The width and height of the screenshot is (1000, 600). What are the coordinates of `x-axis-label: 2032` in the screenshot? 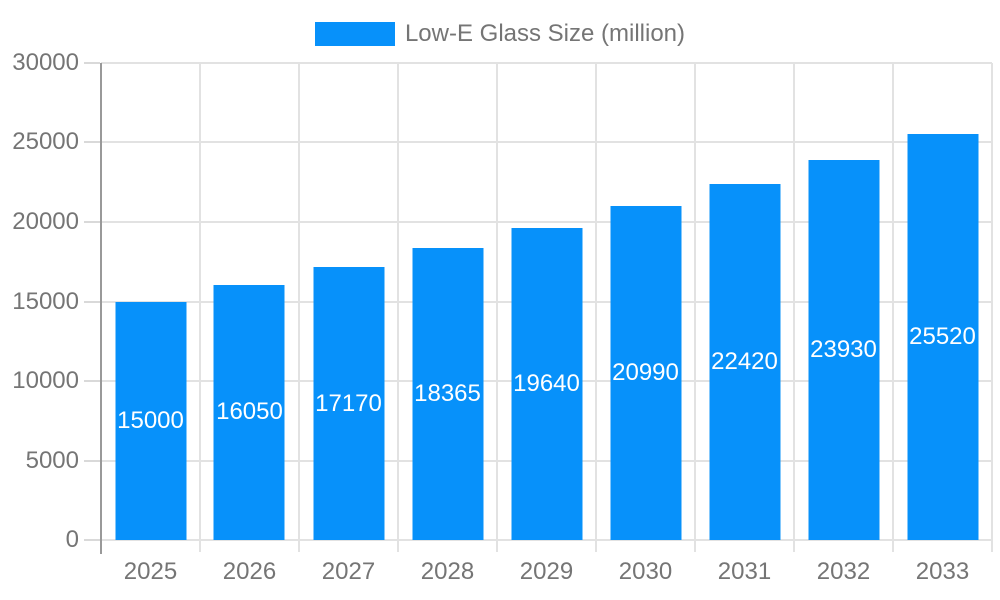 It's located at (843, 571).